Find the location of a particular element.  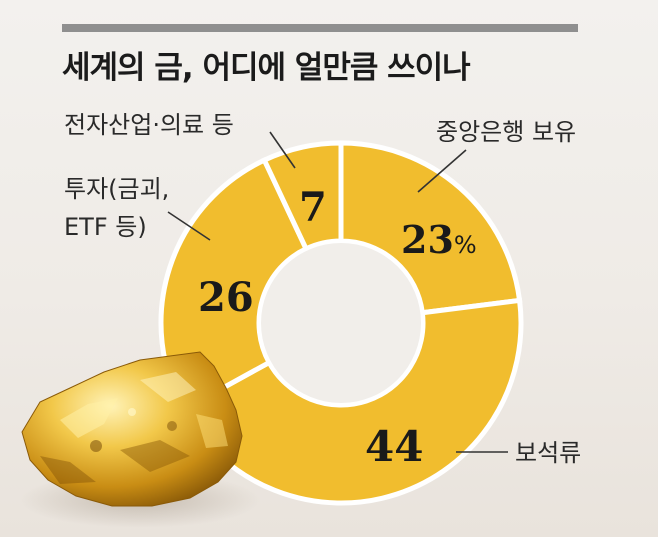

label-investment-line2: ETF 등) is located at coordinates (105, 227).